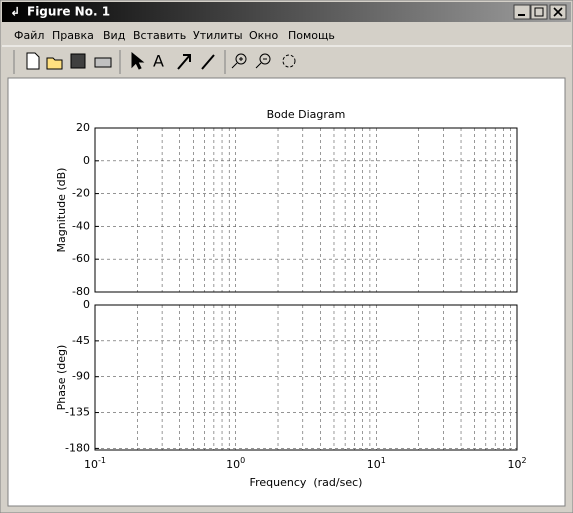 This screenshot has height=513, width=573. I want to click on toolbar: A, so click(154, 62).